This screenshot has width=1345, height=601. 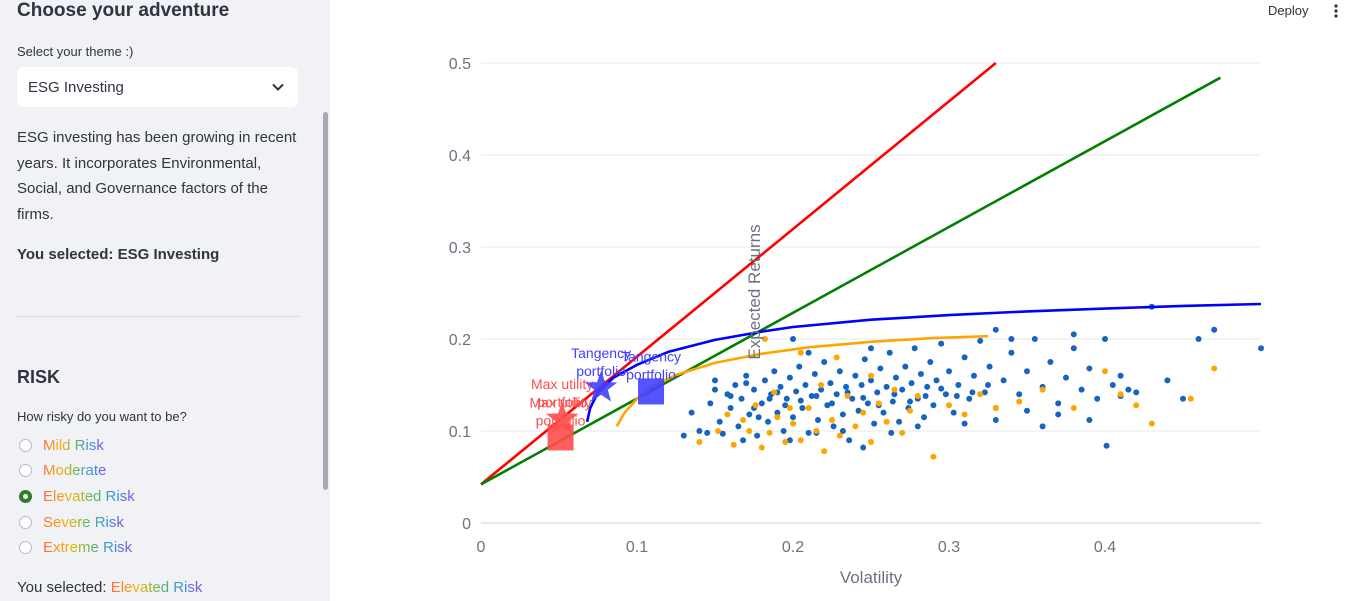 I want to click on sidebar-title: Choose your adventure, so click(x=123, y=10).